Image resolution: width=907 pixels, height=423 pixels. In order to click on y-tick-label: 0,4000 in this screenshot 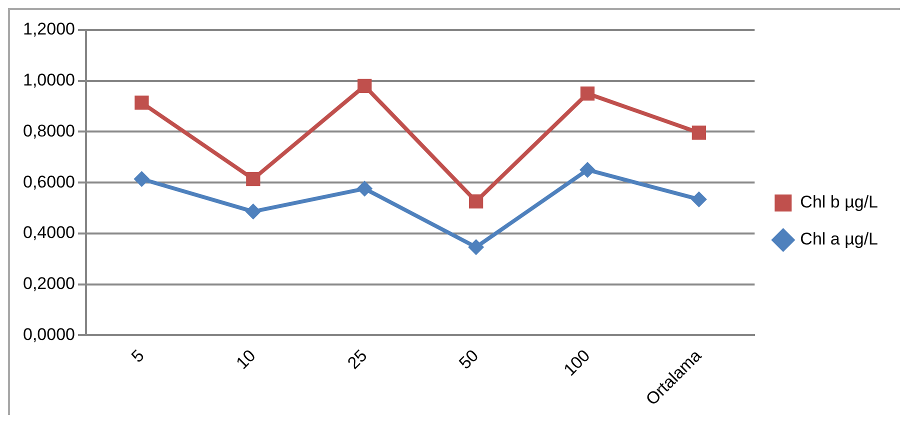, I will do `click(48, 232)`.